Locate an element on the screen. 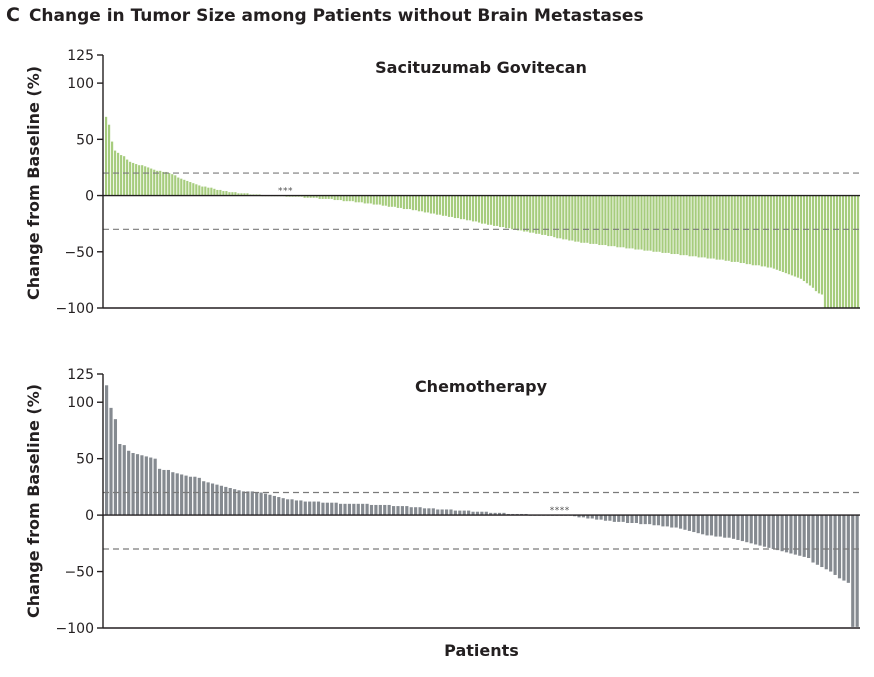  sg-y-tick-label: −100 is located at coordinates (75, 309).